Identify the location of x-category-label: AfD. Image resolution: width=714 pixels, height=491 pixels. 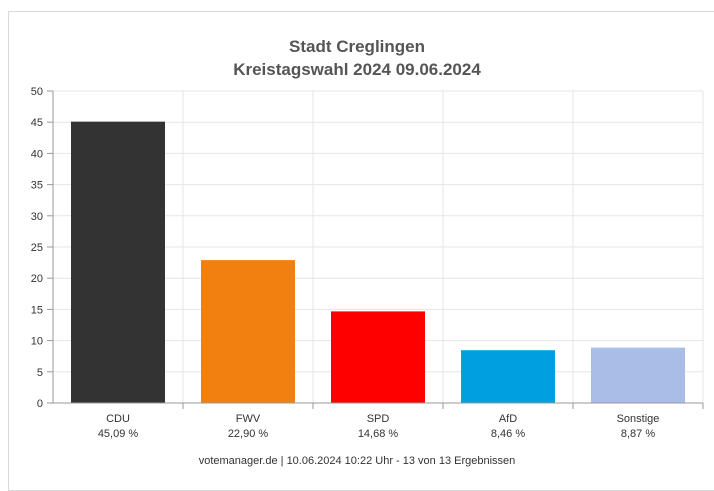
(508, 419).